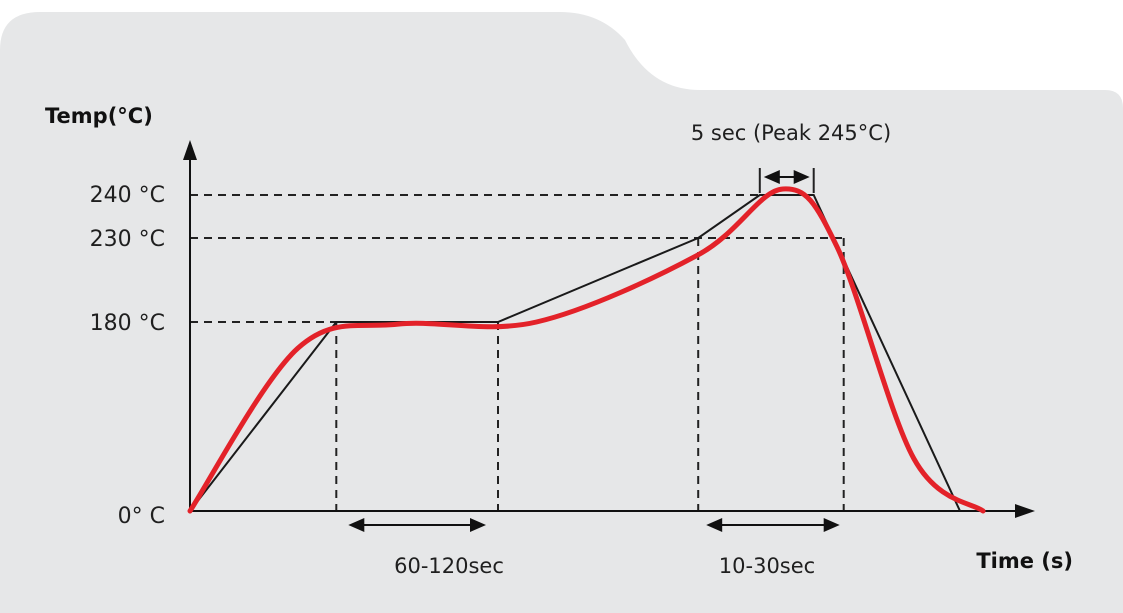  I want to click on x-axis-arrowhead, so click(1025, 511).